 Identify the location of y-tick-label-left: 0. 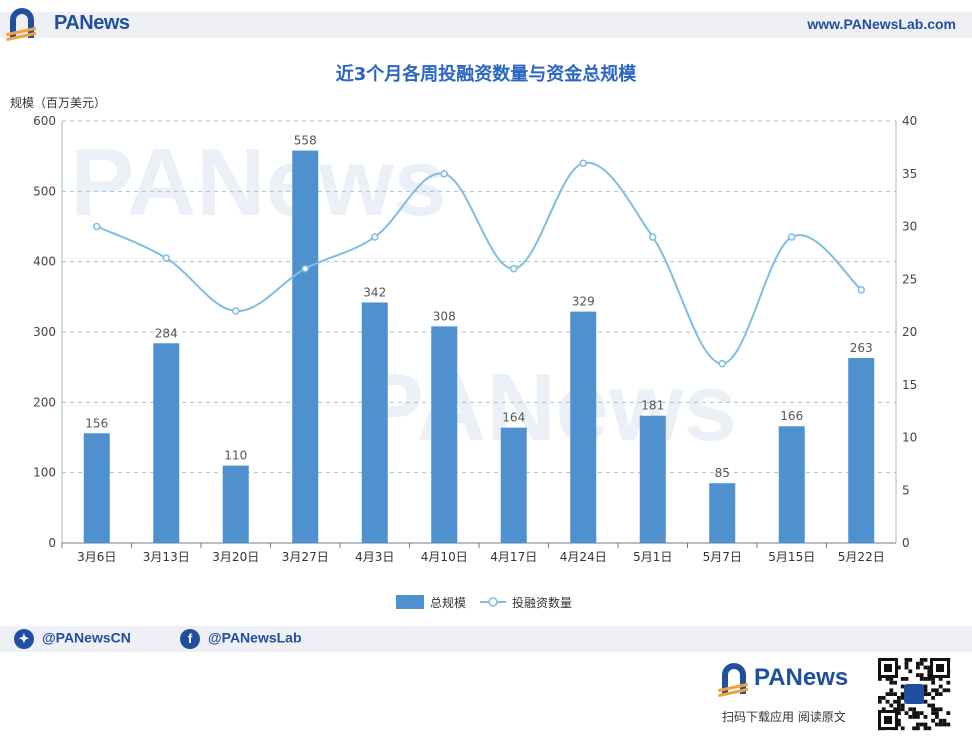
(52, 543).